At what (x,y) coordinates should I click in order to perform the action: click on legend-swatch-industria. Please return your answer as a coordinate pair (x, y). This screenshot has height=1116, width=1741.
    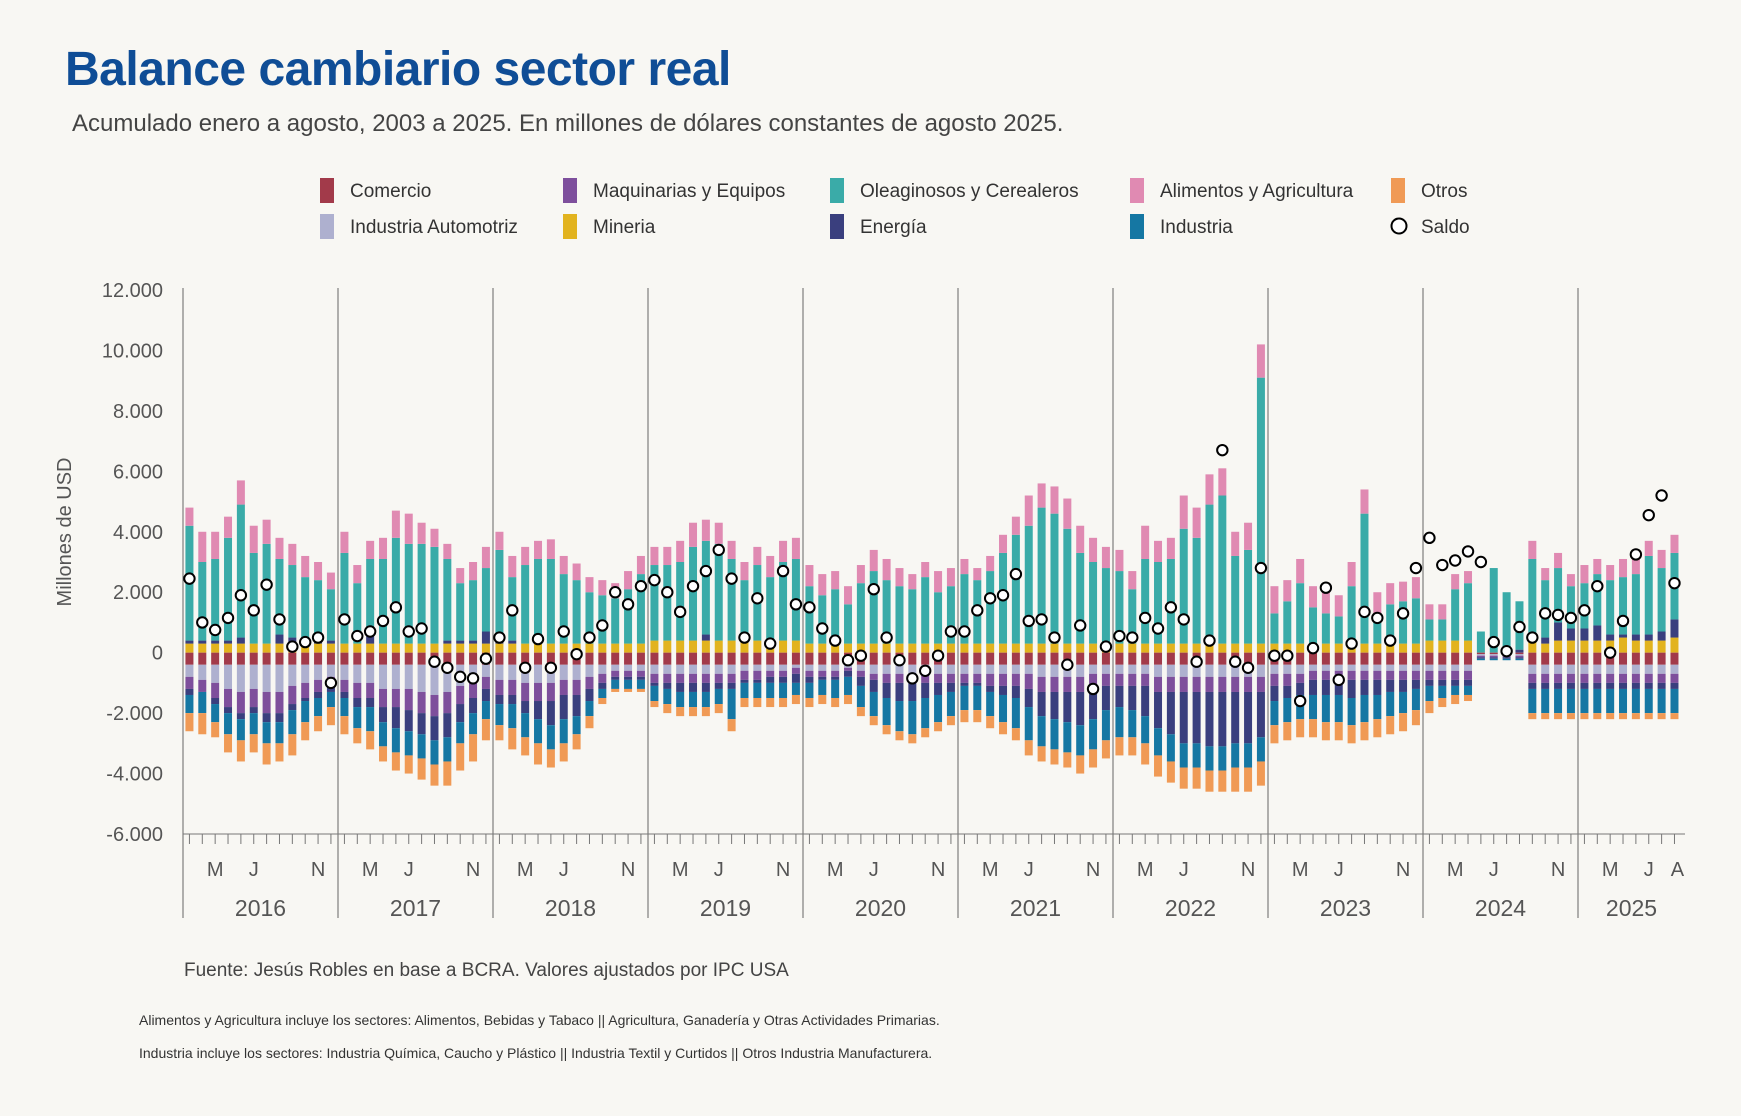
    Looking at the image, I should click on (1137, 226).